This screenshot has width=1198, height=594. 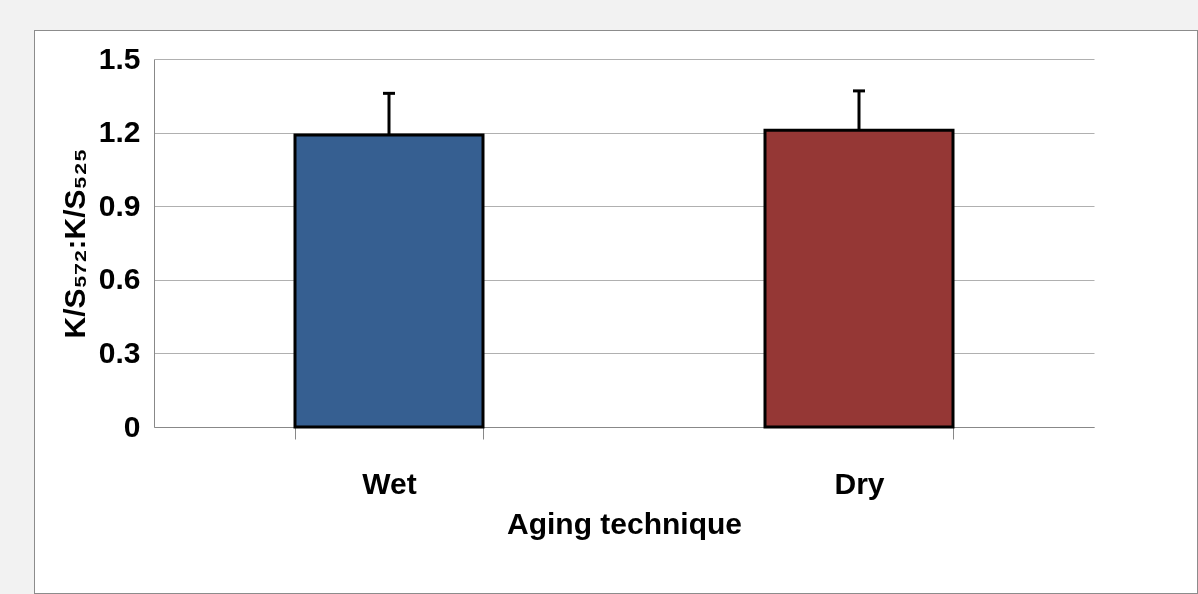 I want to click on y-tick-label: 0.9, so click(x=119, y=205).